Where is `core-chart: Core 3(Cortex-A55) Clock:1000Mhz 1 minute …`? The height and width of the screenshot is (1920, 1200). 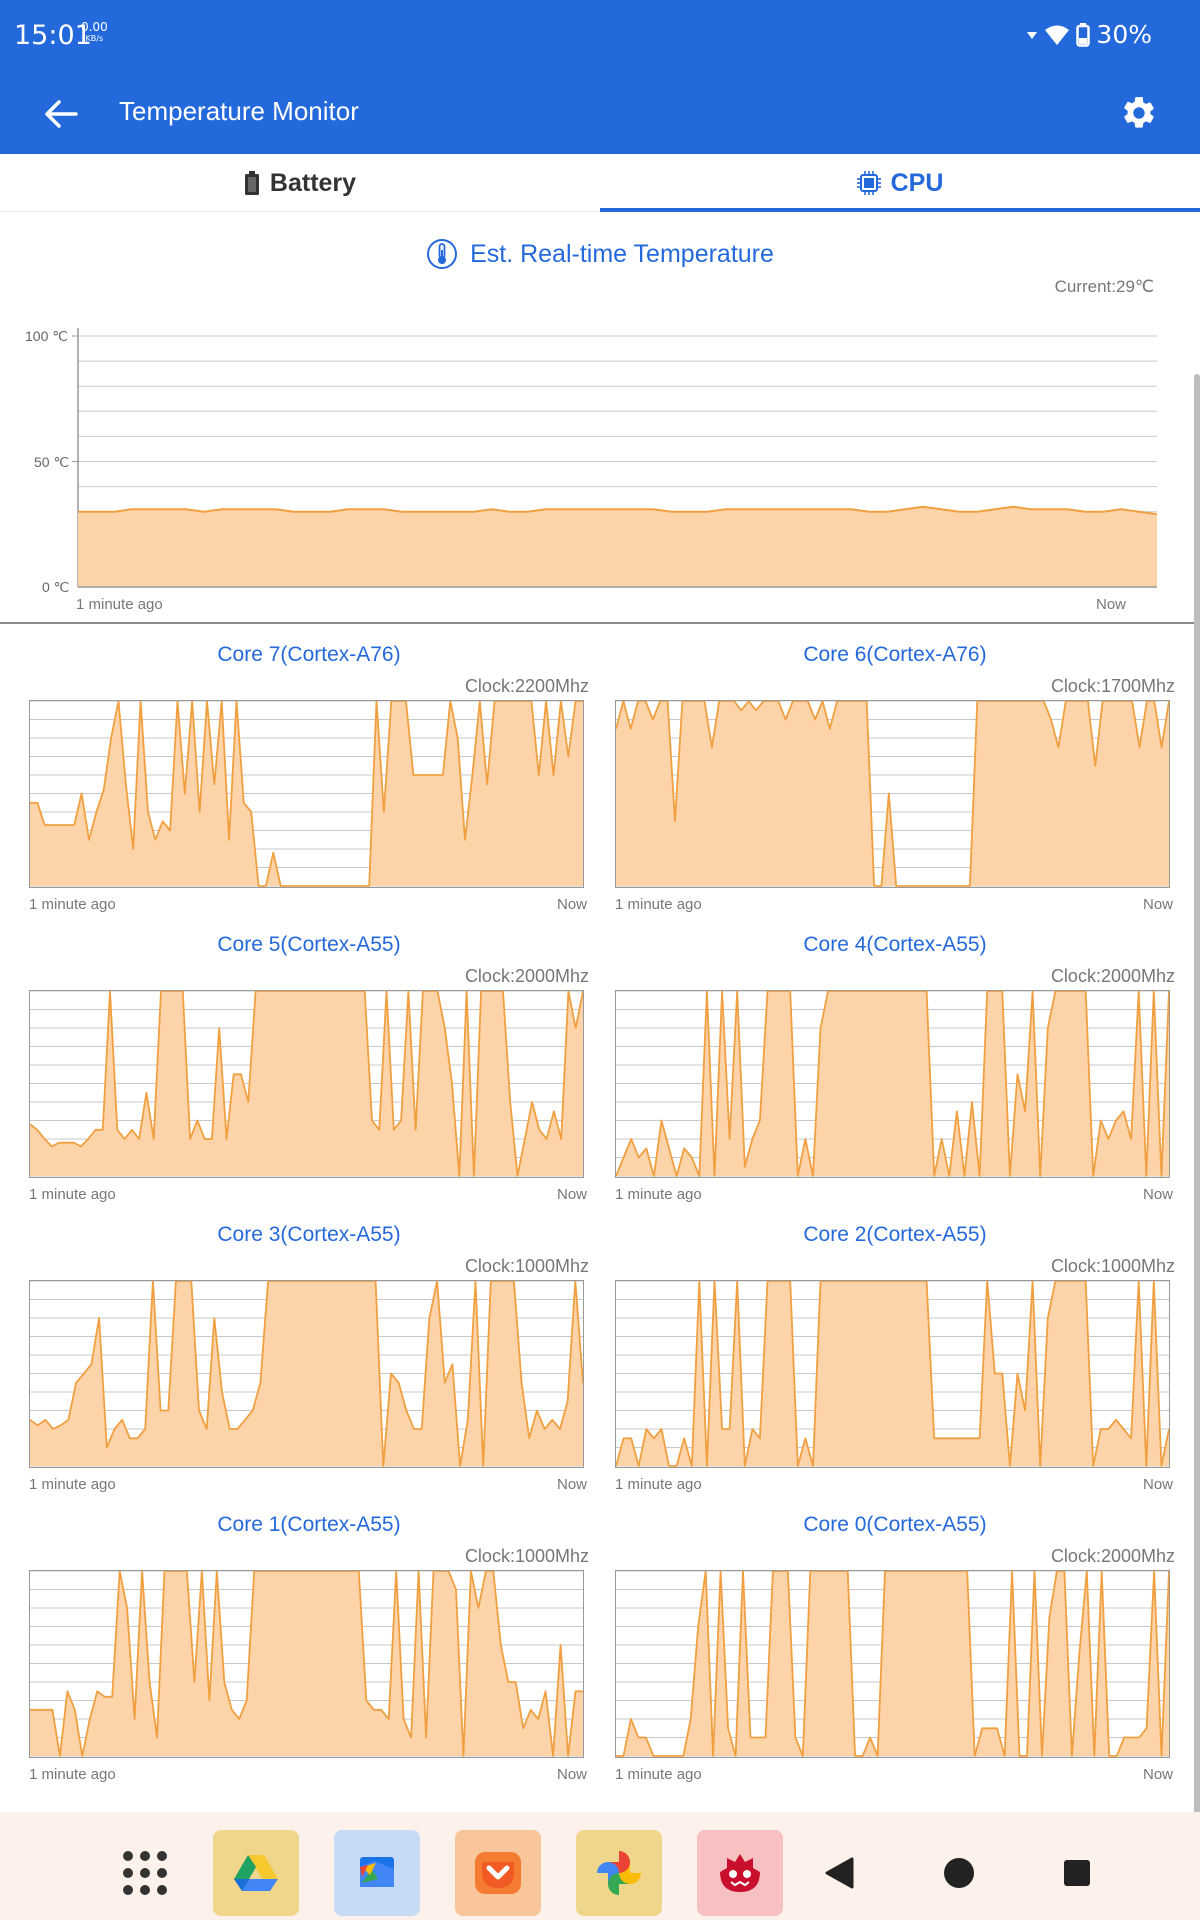 core-chart: Core 3(Cortex-A55) Clock:1000Mhz 1 minute … is located at coordinates (309, 1363).